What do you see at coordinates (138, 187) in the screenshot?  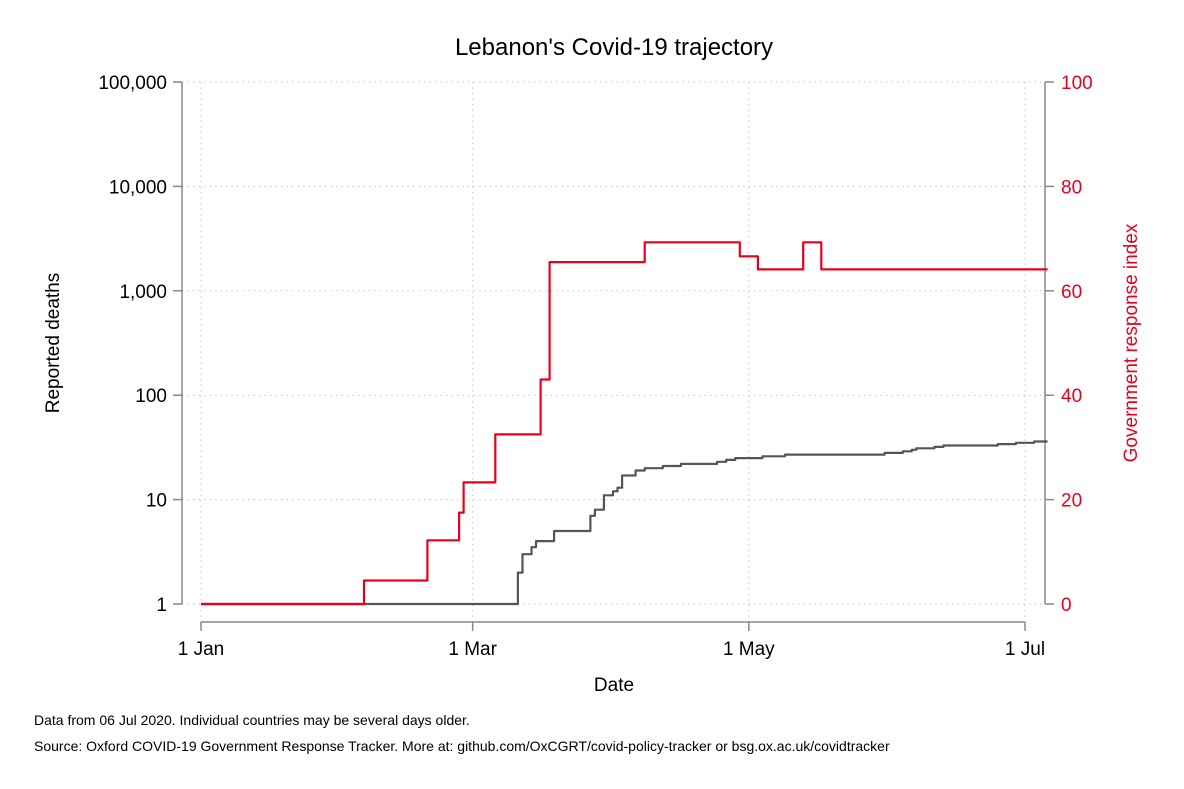 I see `left-tick-label: 10,000` at bounding box center [138, 187].